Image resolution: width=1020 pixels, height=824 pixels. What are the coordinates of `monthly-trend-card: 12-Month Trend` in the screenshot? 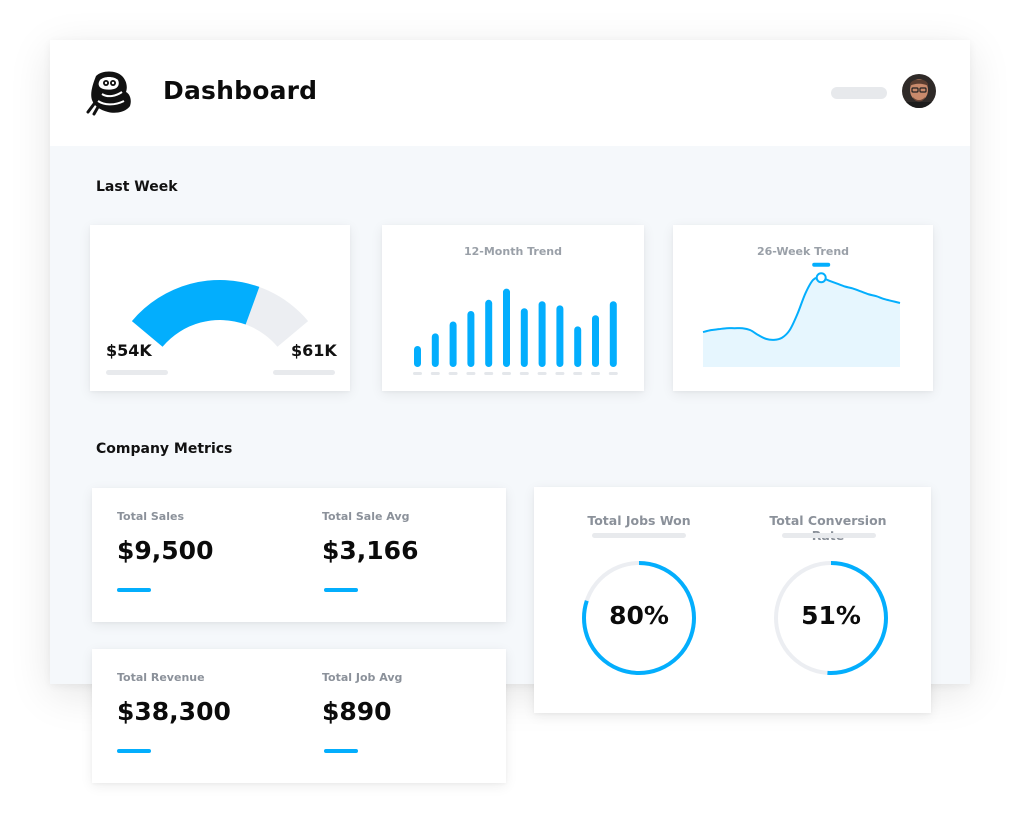 It's located at (513, 308).